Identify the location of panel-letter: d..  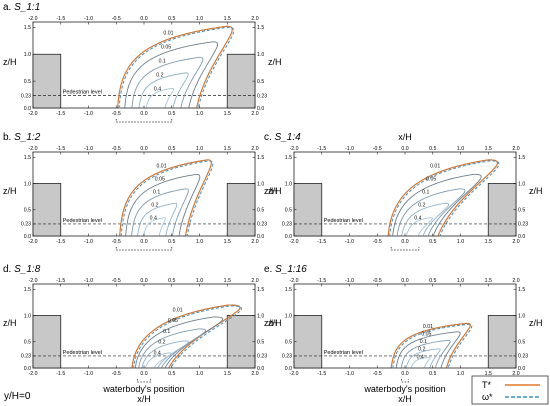
(8, 269).